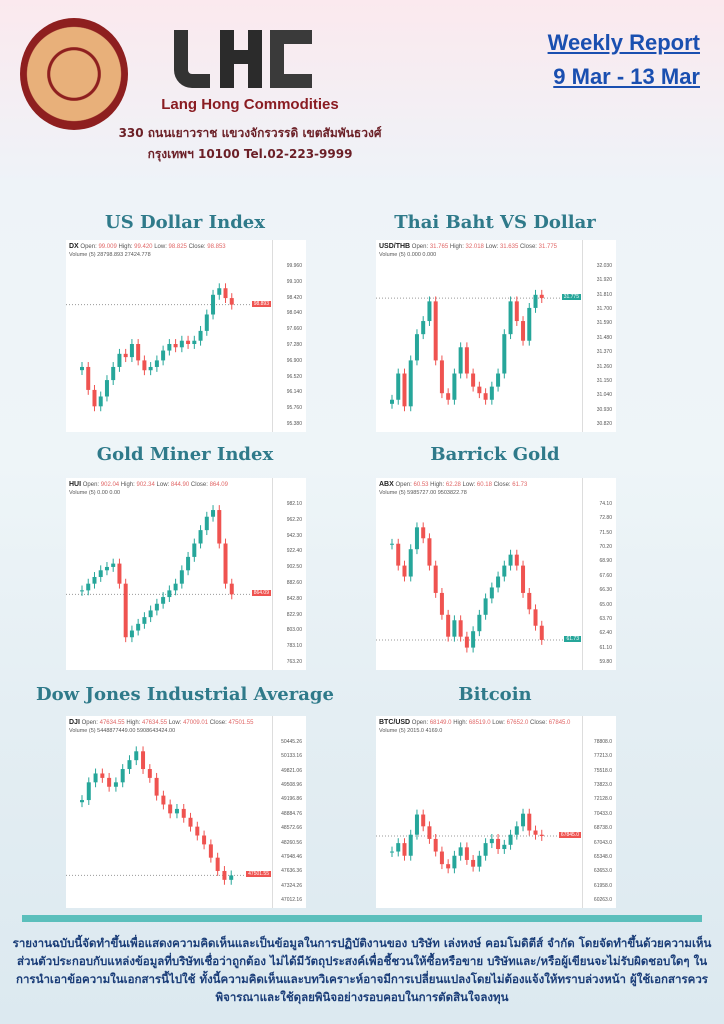  What do you see at coordinates (291, 756) in the screenshot?
I see `axis-tick-label: 50133.16` at bounding box center [291, 756].